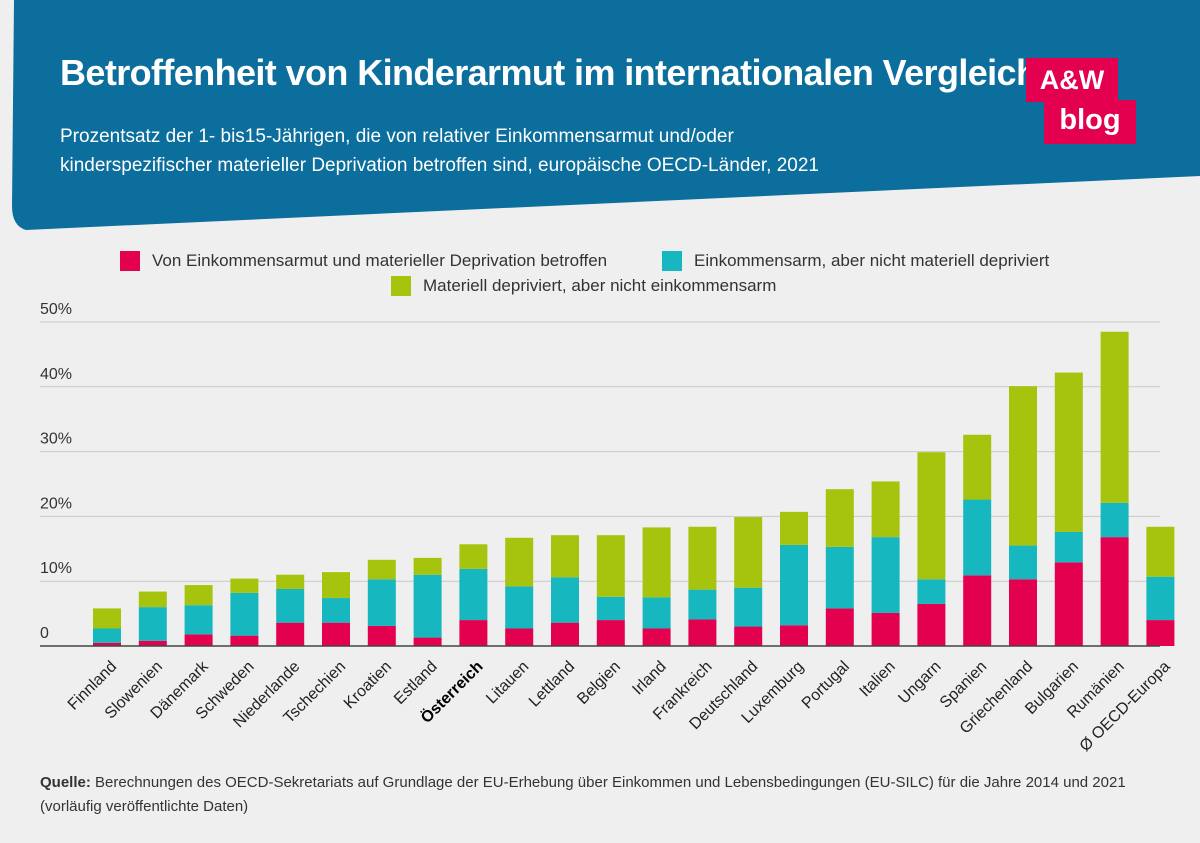 The height and width of the screenshot is (843, 1200). Describe the element at coordinates (368, 685) in the screenshot. I see `x-tick-label-6: Kroatien` at that location.